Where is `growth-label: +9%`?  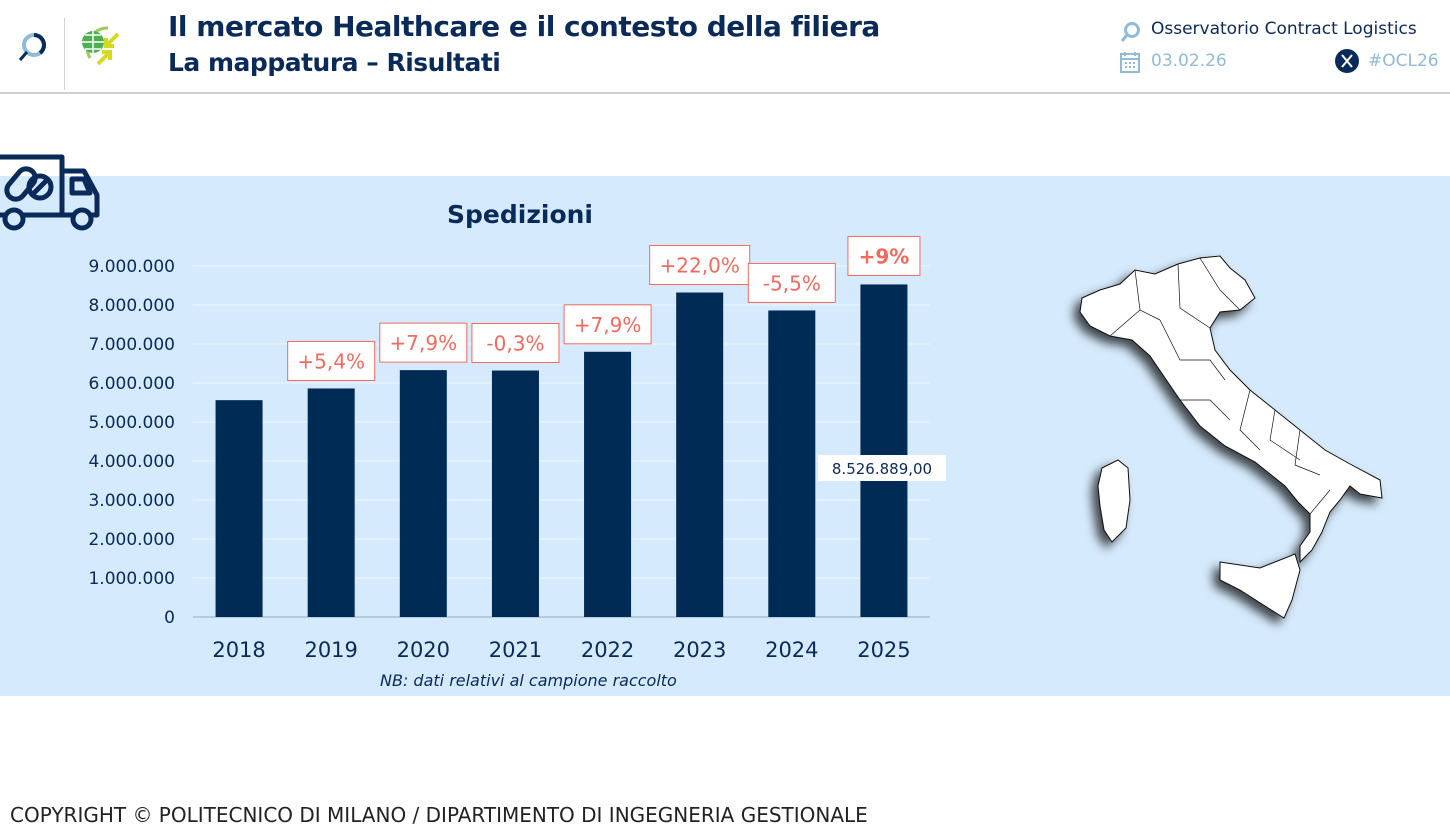 growth-label: +9% is located at coordinates (884, 256).